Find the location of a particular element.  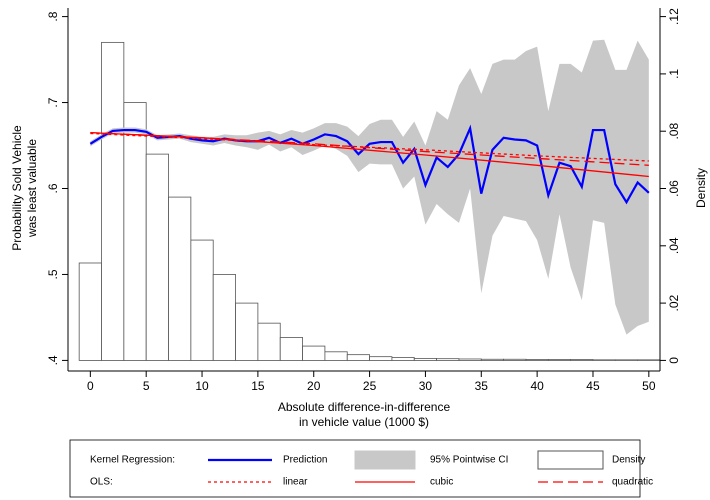

legend-label: Prediction is located at coordinates (305, 460).